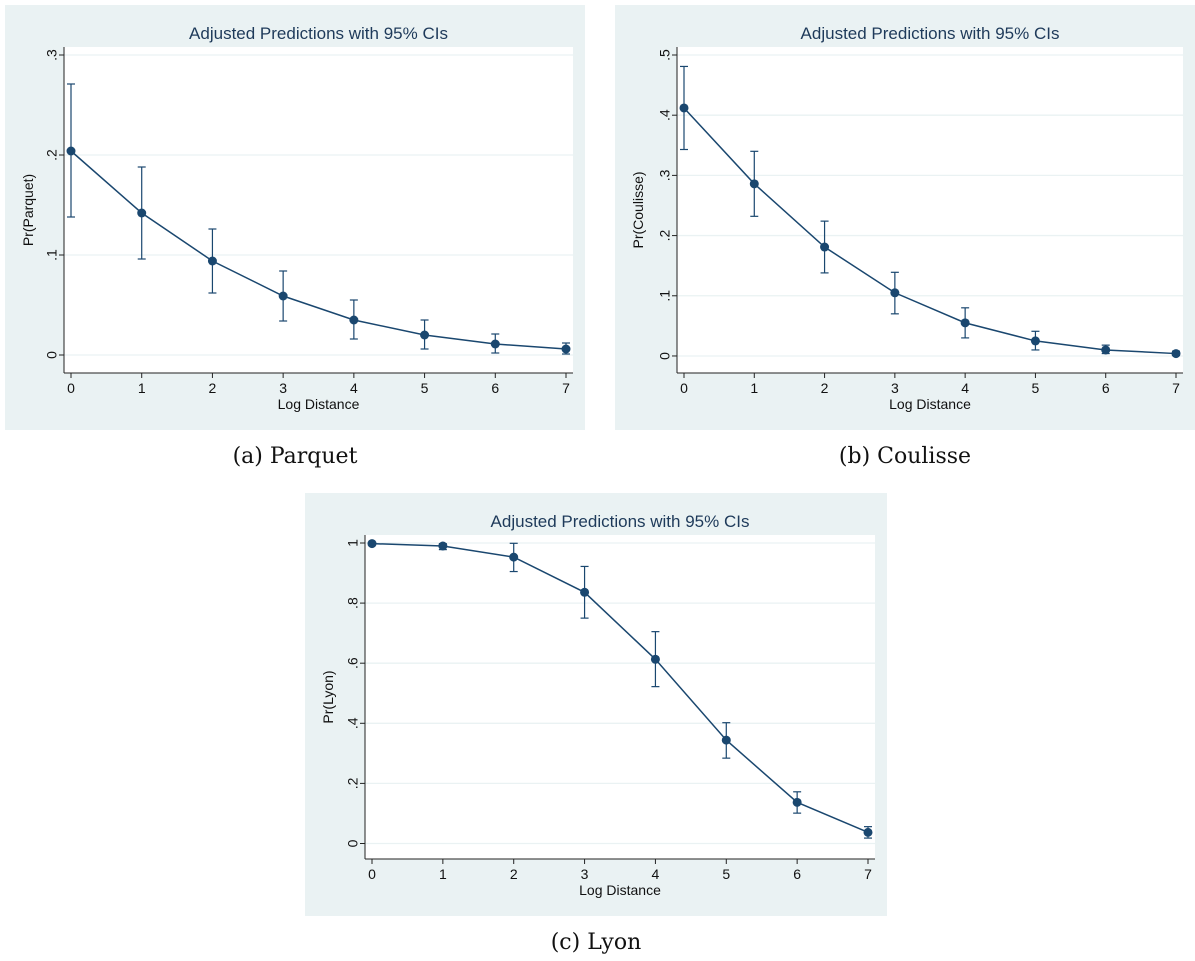 Image resolution: width=1195 pixels, height=961 pixels. I want to click on y-axis-label: Pr(Coulisse), so click(638, 209).